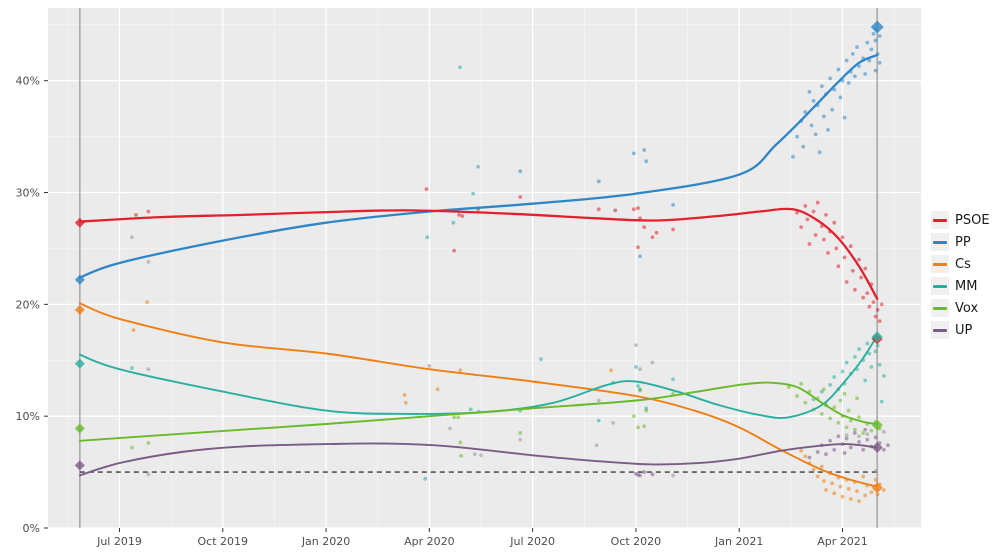 This screenshot has width=1000, height=556. Describe the element at coordinates (963, 242) in the screenshot. I see `legend-label-pp: PP` at that location.